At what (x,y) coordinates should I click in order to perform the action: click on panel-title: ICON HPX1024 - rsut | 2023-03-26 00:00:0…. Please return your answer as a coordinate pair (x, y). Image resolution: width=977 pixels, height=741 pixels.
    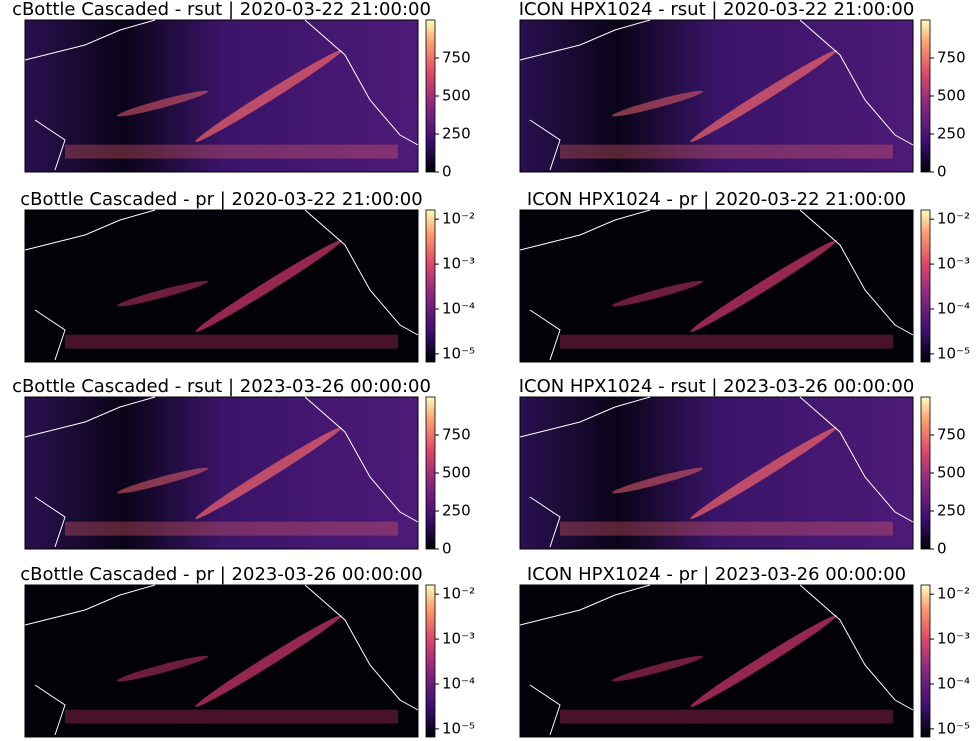
    Looking at the image, I should click on (717, 386).